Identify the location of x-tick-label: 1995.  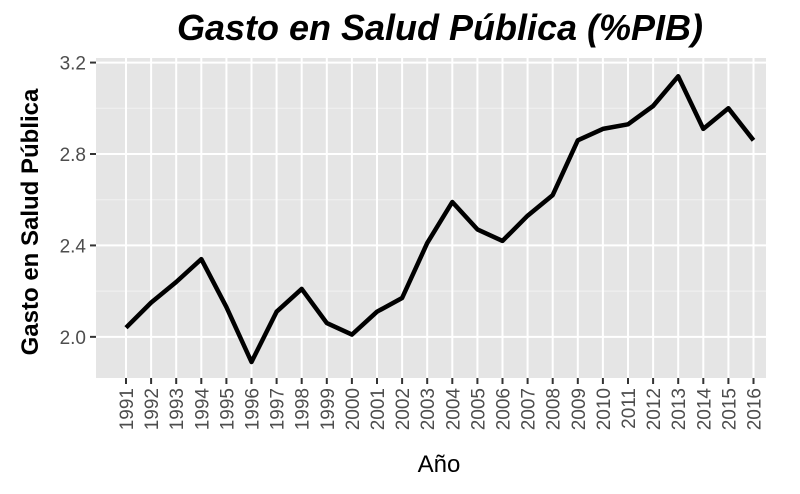
(227, 409).